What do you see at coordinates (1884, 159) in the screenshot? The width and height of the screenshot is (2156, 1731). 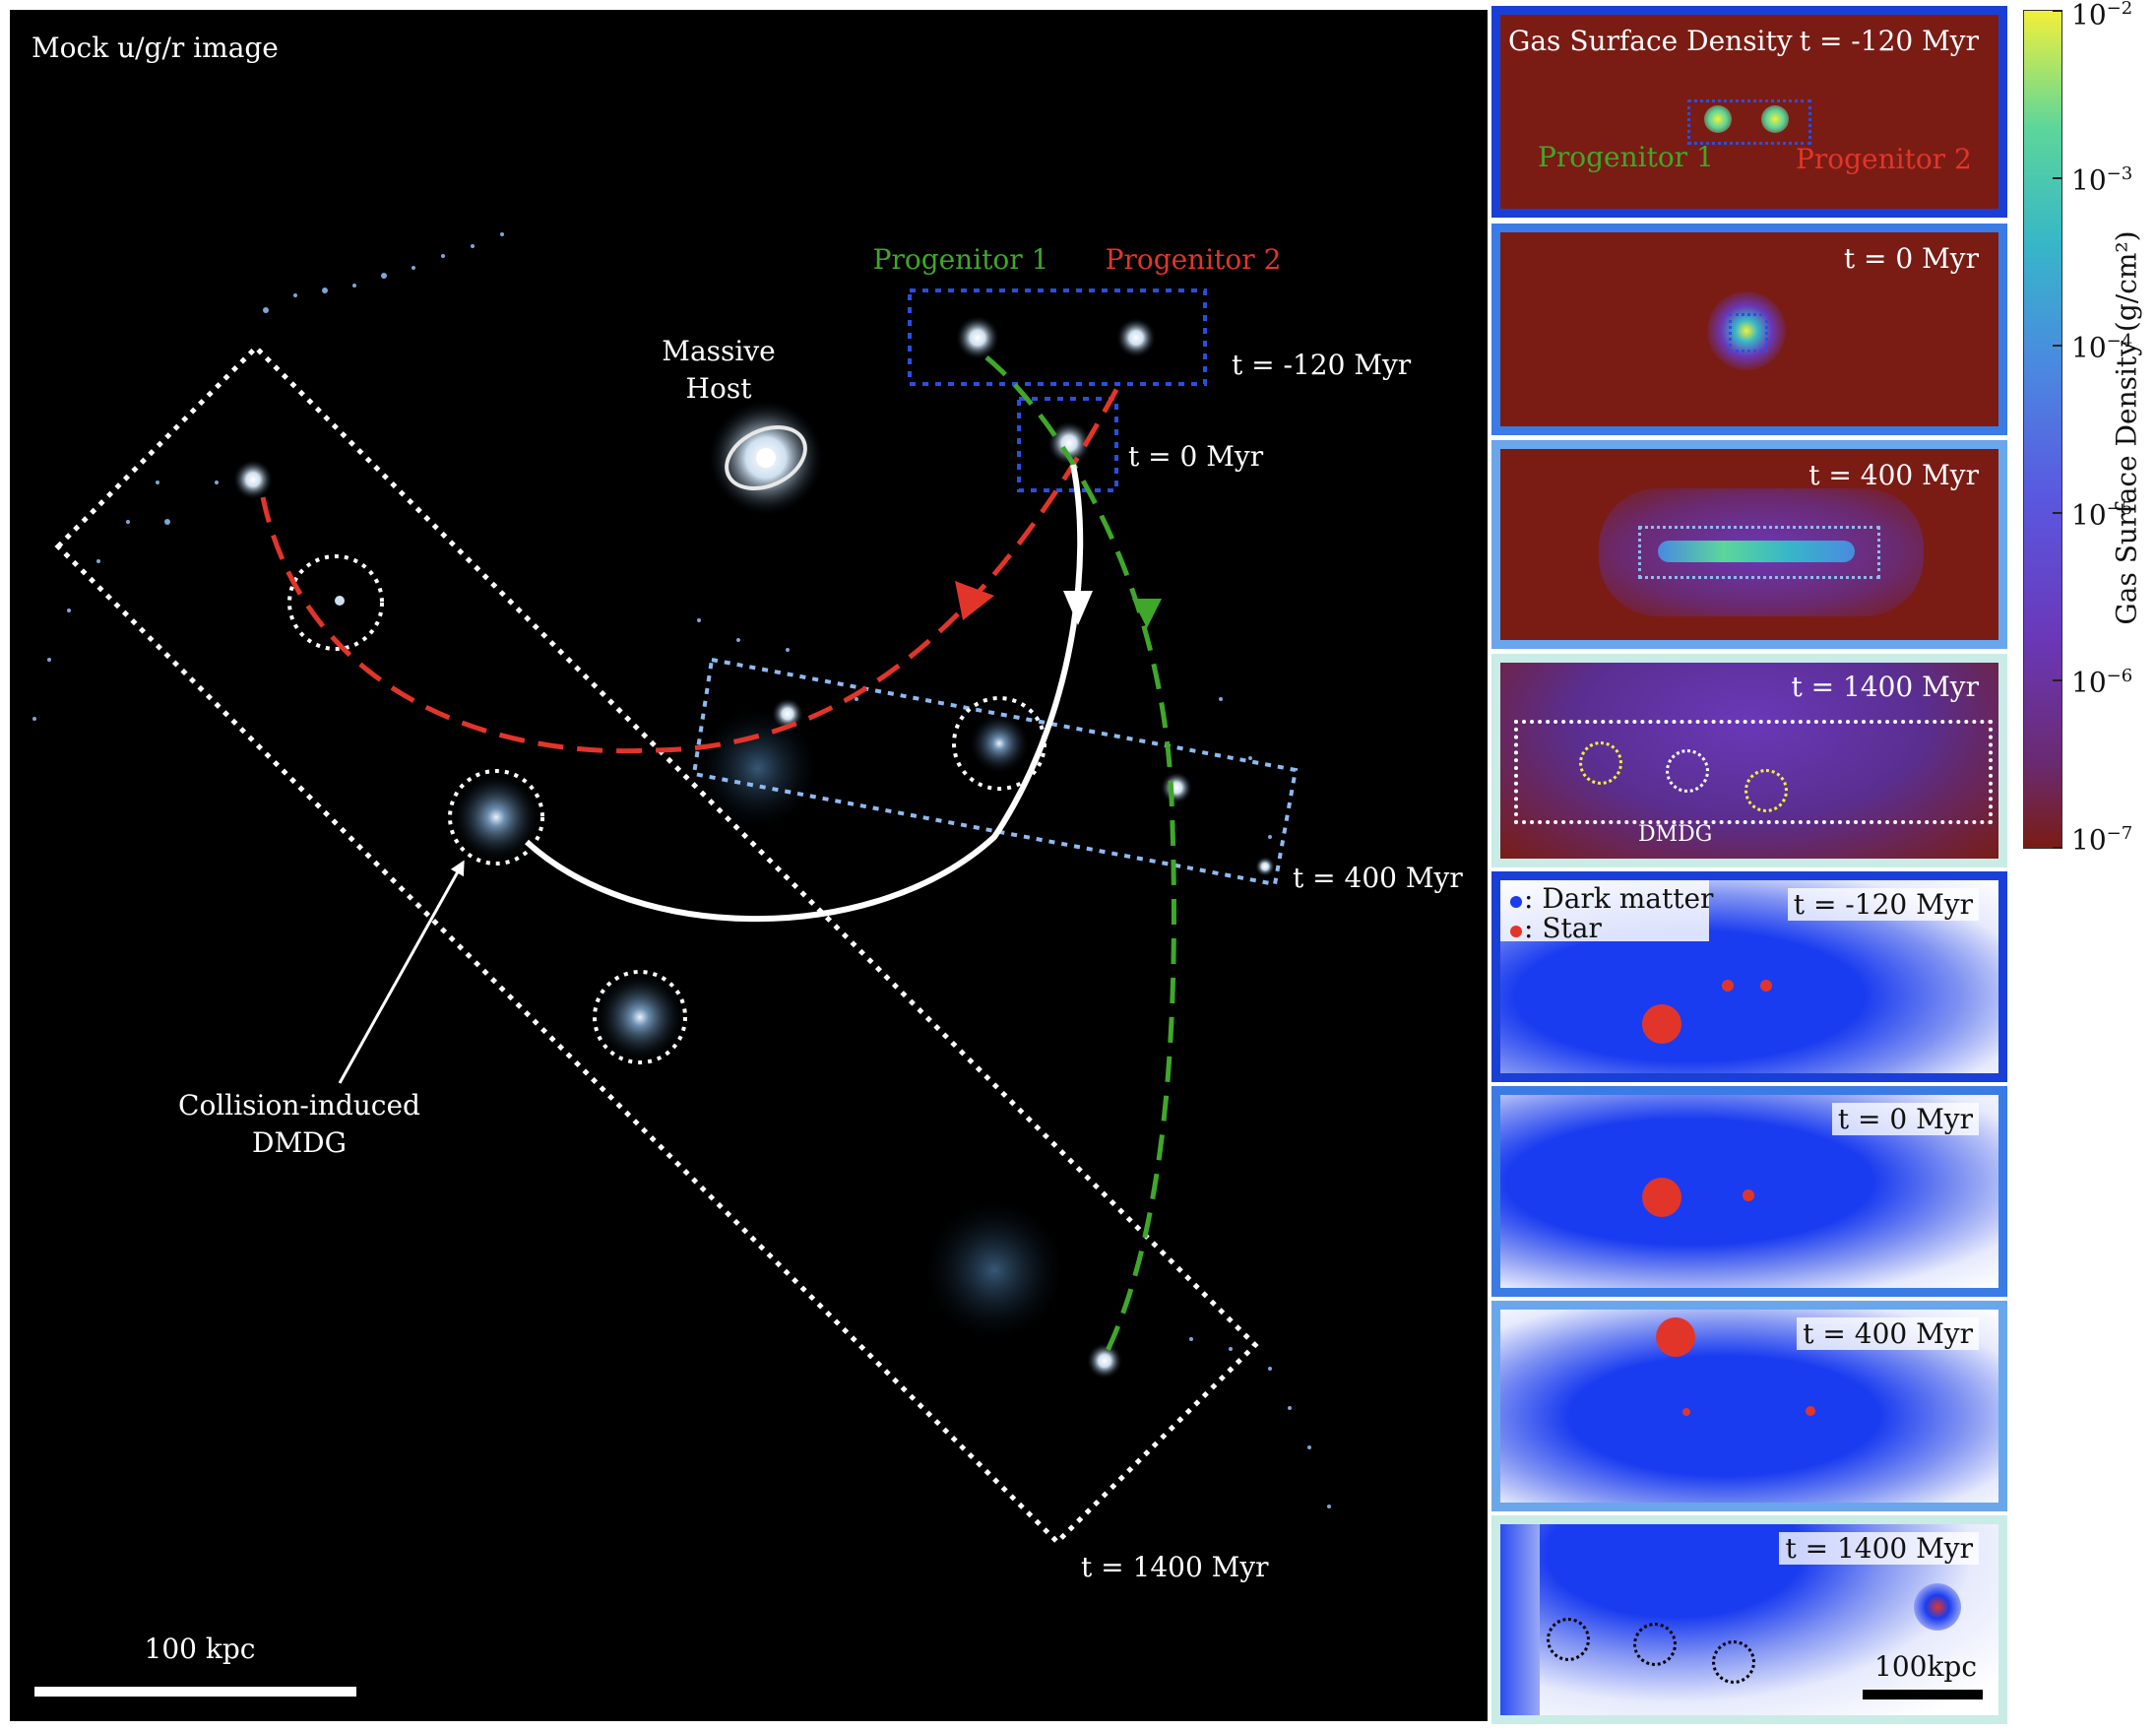 I see `gas-progenitor2-label: Progenitor 2` at bounding box center [1884, 159].